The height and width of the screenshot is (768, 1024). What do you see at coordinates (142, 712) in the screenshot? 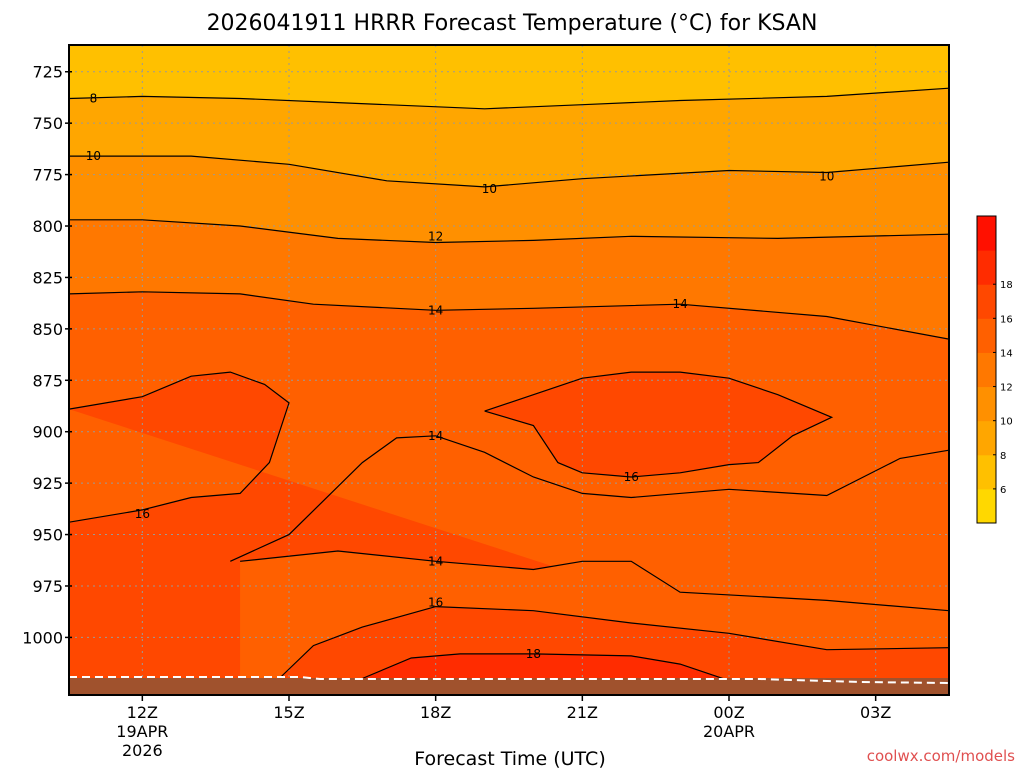
I see `x-tick-label-12-0: 12Z` at bounding box center [142, 712].